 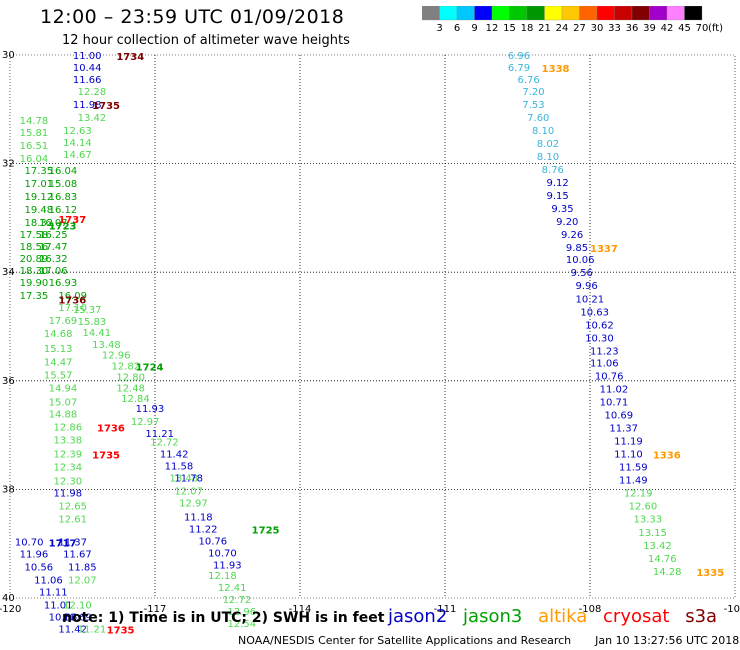 I want to click on wave-height-value: 12.82, so click(x=126, y=367).